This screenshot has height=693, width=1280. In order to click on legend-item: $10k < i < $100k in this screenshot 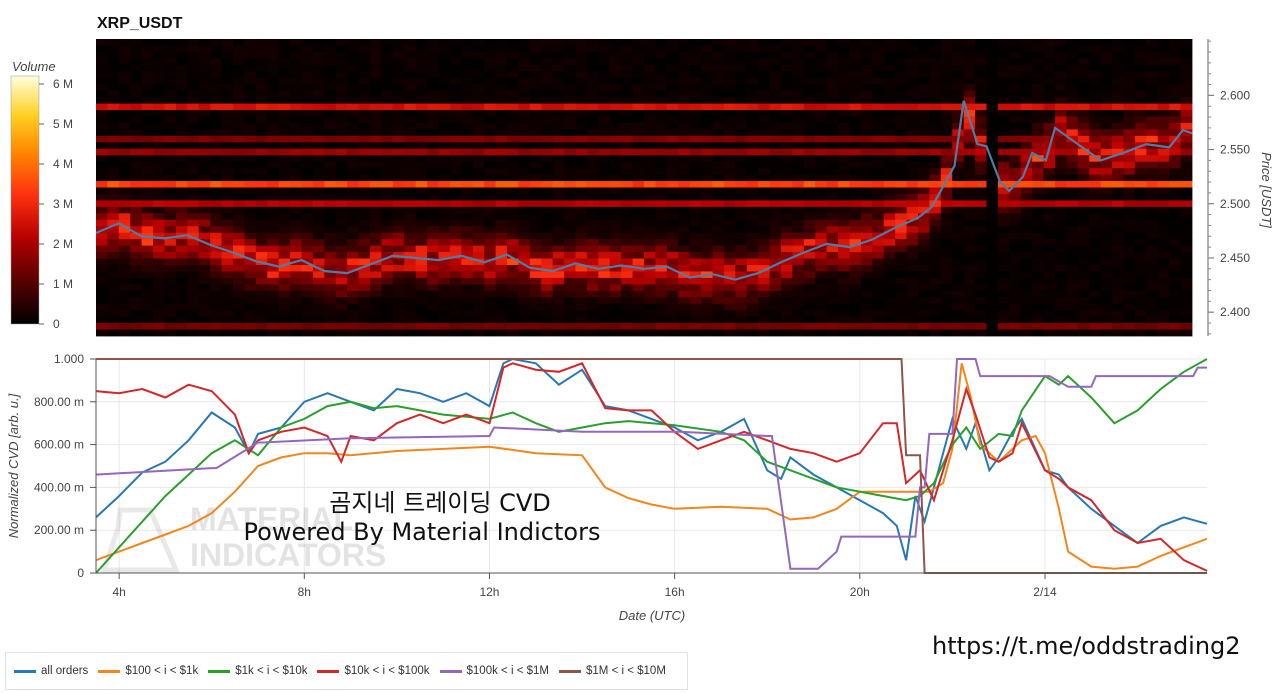, I will do `click(373, 671)`.